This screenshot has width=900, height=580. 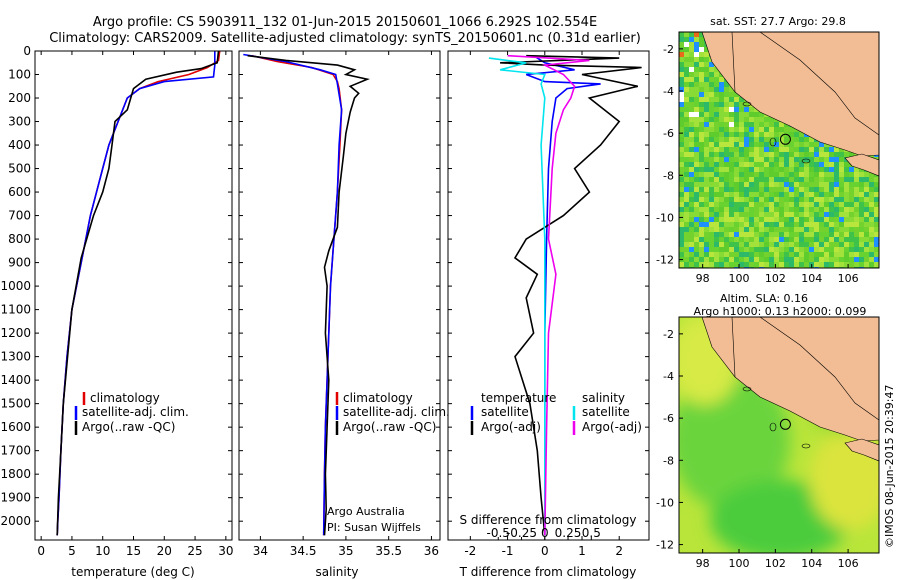 What do you see at coordinates (345, 551) in the screenshot?
I see `x-tick-label: 35` at bounding box center [345, 551].